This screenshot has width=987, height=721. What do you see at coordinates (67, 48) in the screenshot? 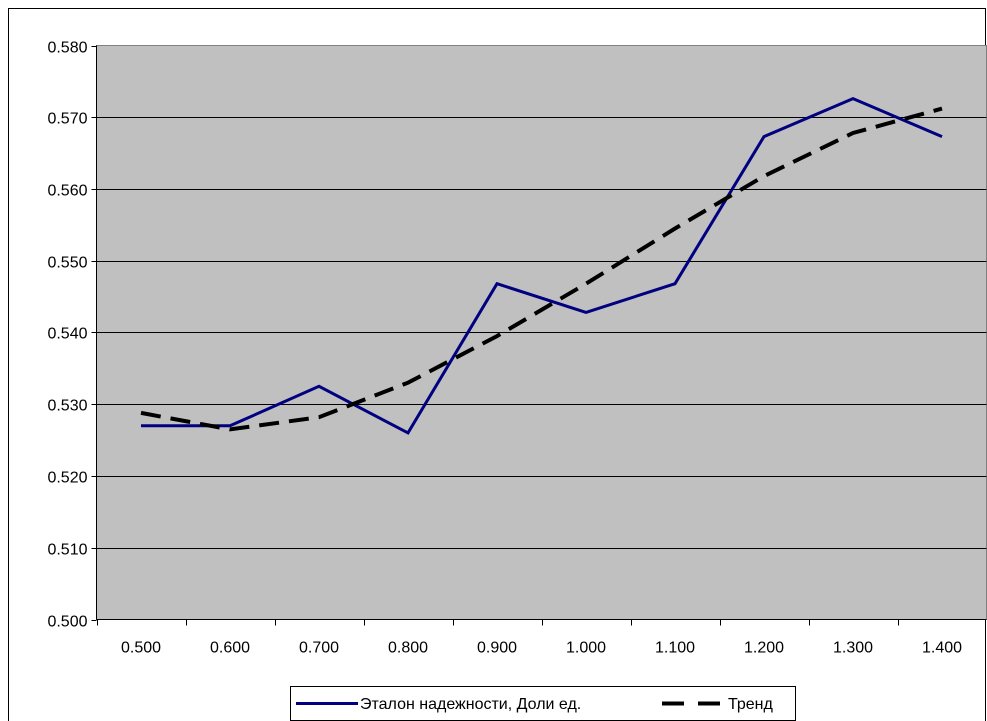
I see `y-tick-label: 0.580` at bounding box center [67, 48].